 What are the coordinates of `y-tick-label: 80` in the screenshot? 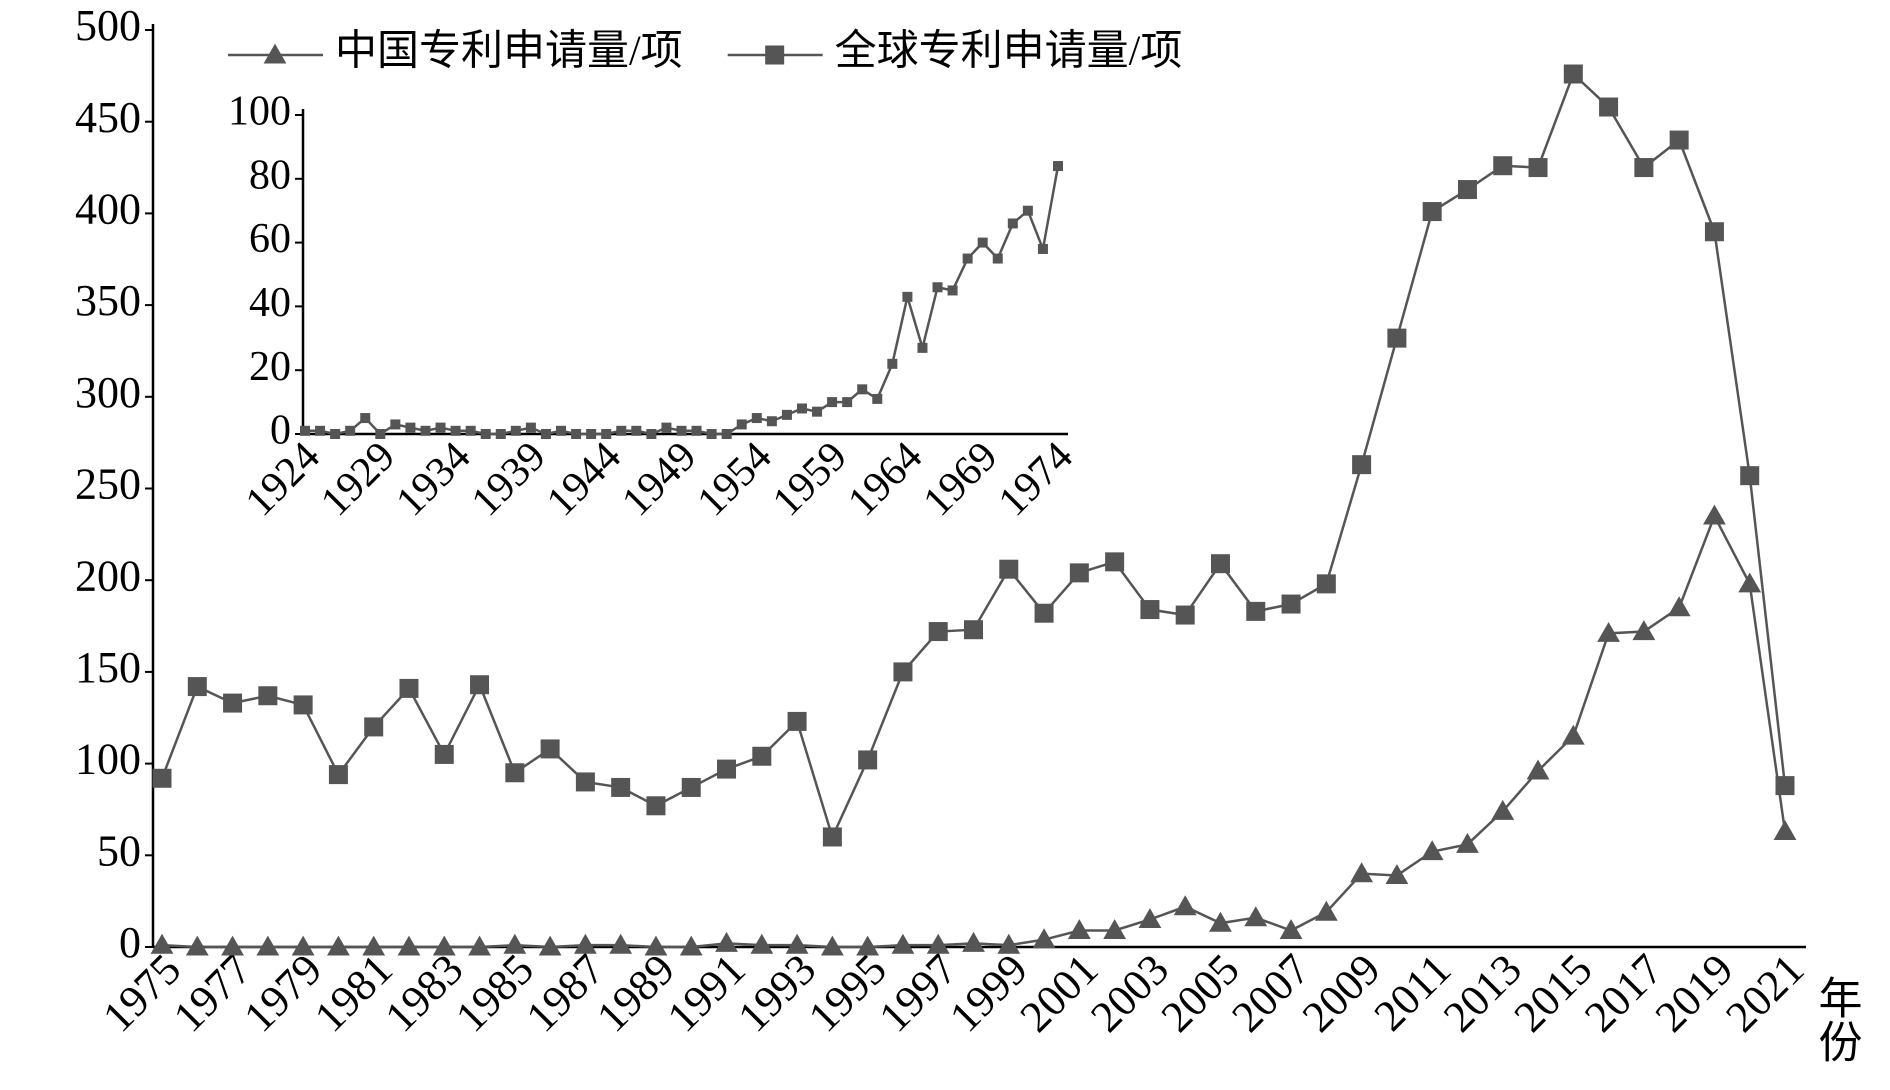 It's located at (270, 175).